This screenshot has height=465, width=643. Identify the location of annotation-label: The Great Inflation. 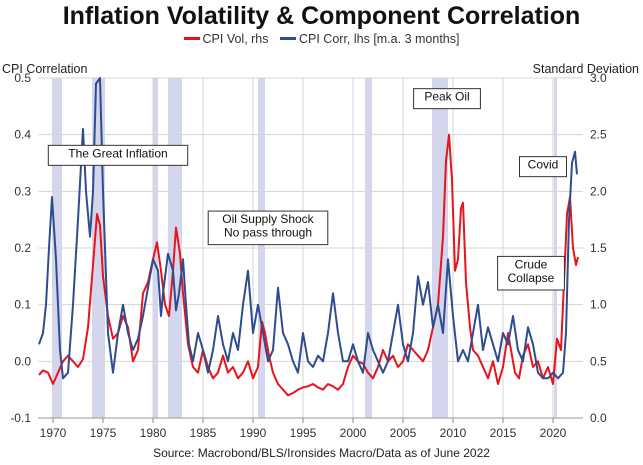
(117, 153).